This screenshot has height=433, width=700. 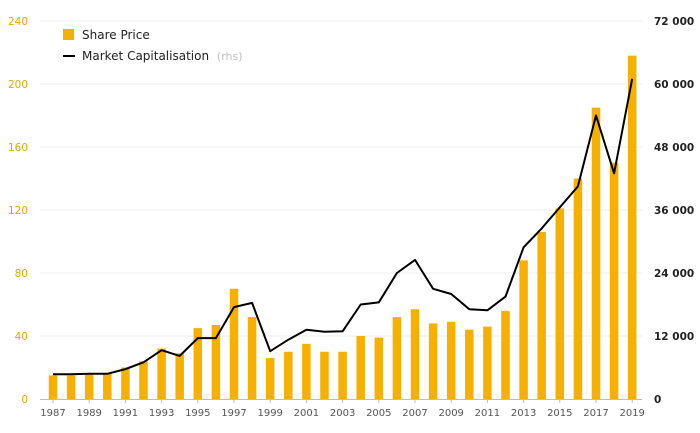 I want to click on legend-swatch-share-price, so click(x=68, y=34).